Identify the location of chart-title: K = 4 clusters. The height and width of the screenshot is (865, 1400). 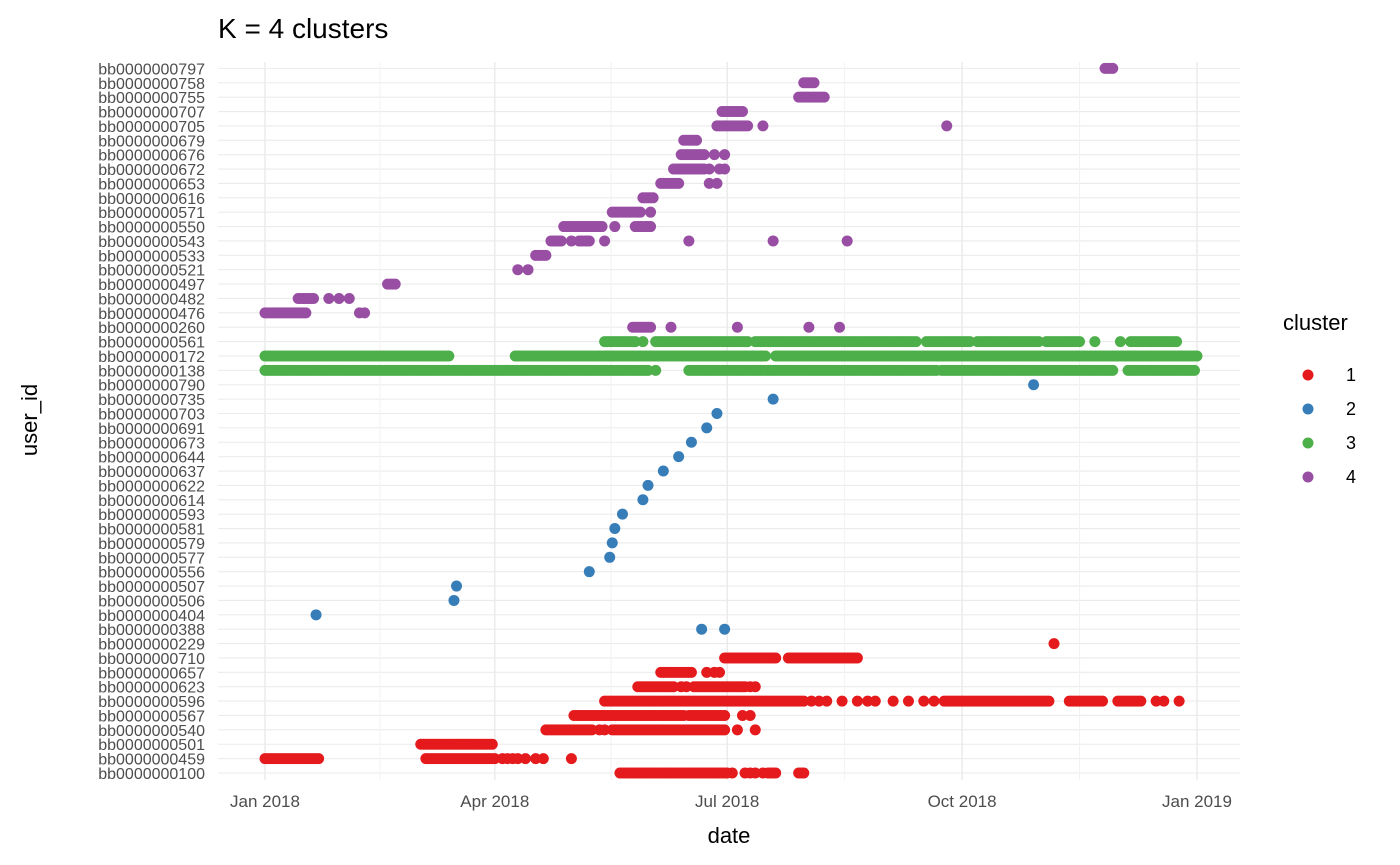
(303, 28).